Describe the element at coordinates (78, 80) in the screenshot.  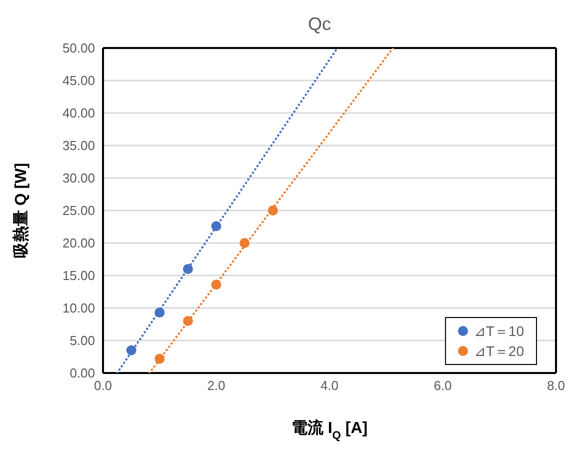
I see `y-tick-label: 45.00` at that location.